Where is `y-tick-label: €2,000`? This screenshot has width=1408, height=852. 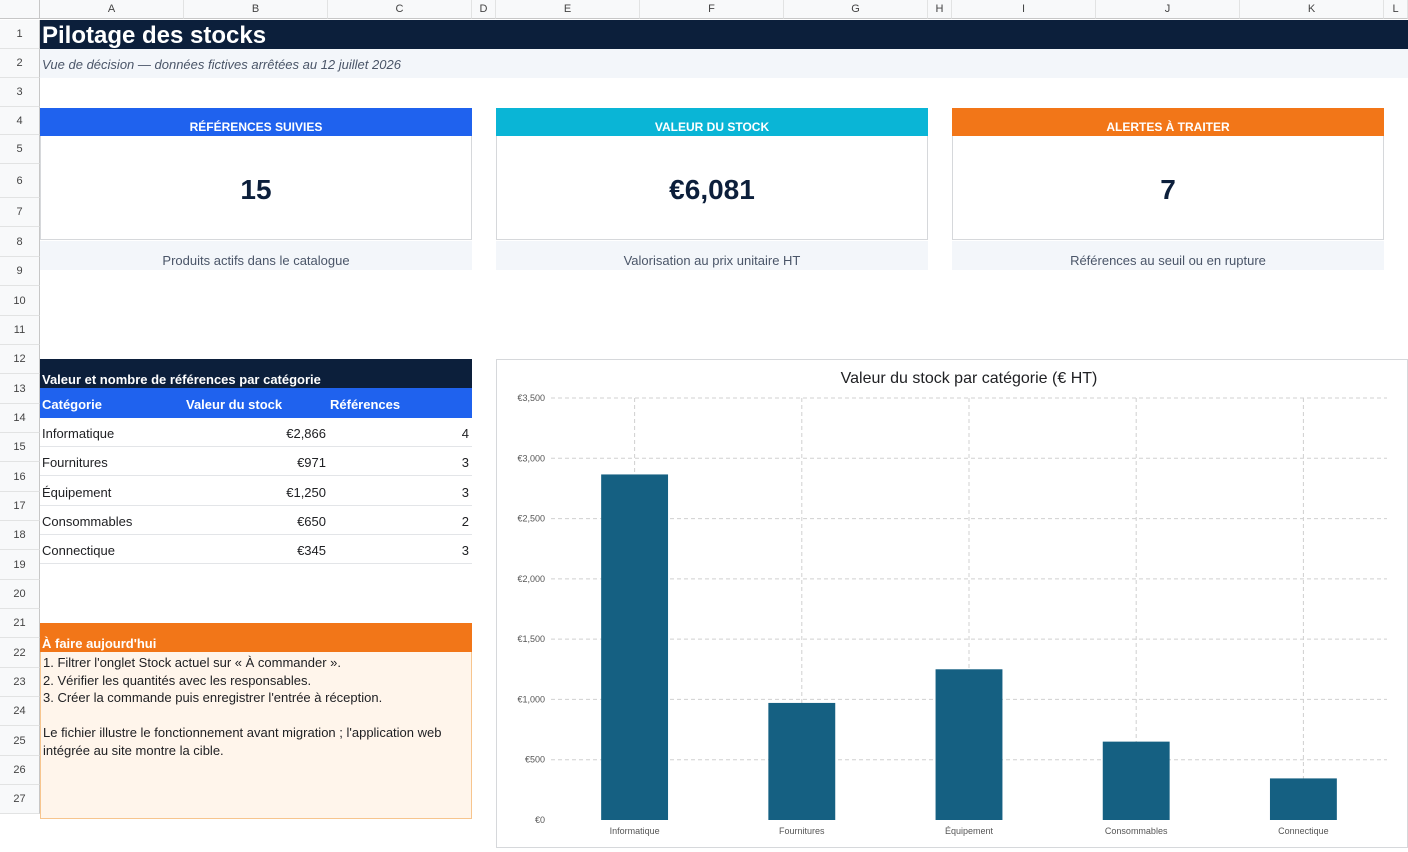
y-tick-label: €2,000 is located at coordinates (531, 579).